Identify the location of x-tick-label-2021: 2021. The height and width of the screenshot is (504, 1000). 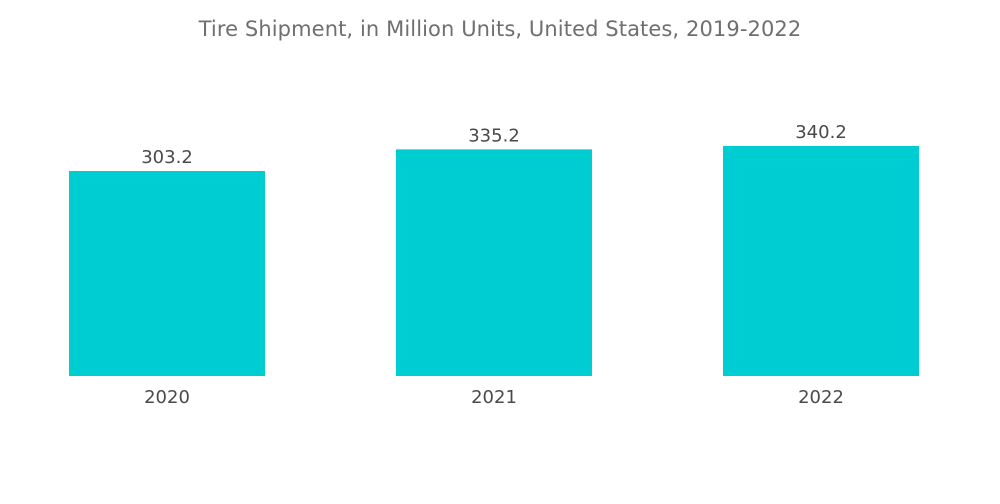
(494, 397).